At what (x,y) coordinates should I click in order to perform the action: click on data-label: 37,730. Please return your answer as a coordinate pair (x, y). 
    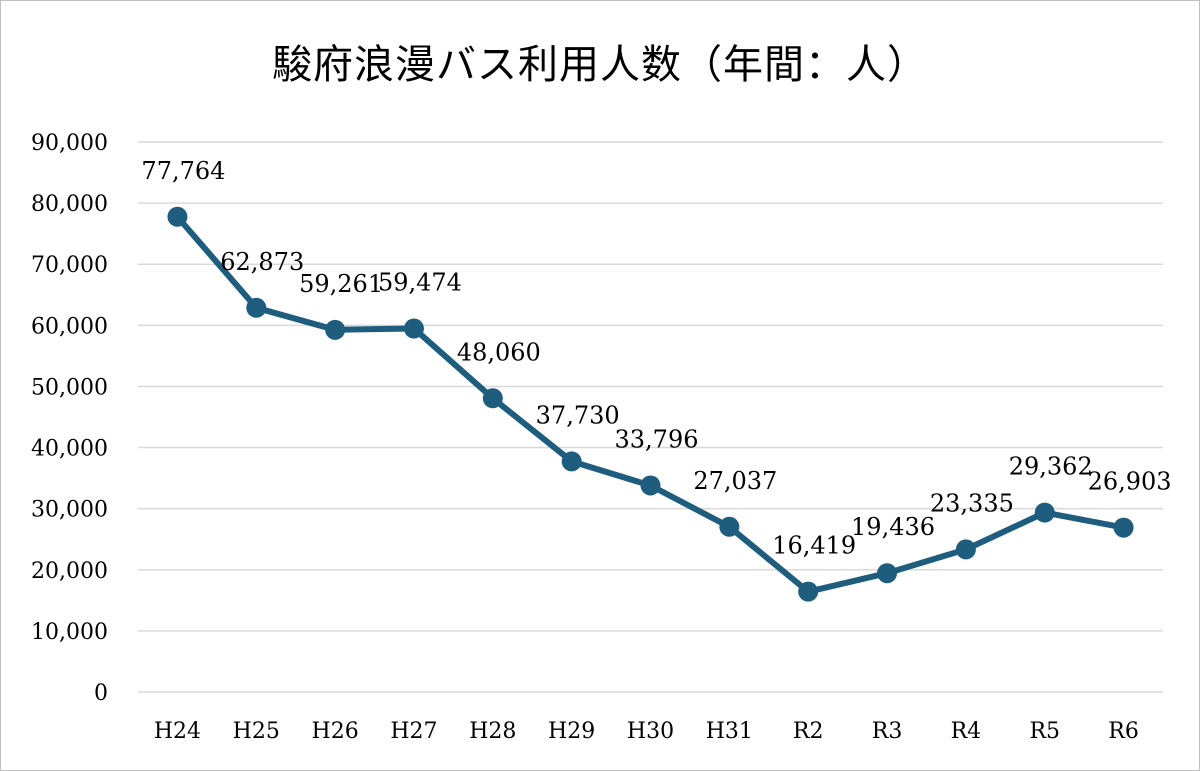
    Looking at the image, I should click on (578, 415).